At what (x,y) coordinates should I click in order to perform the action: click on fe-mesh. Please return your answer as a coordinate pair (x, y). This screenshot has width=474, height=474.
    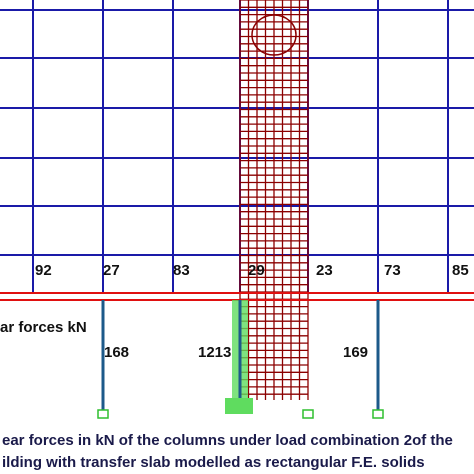
    Looking at the image, I should click on (274, 200).